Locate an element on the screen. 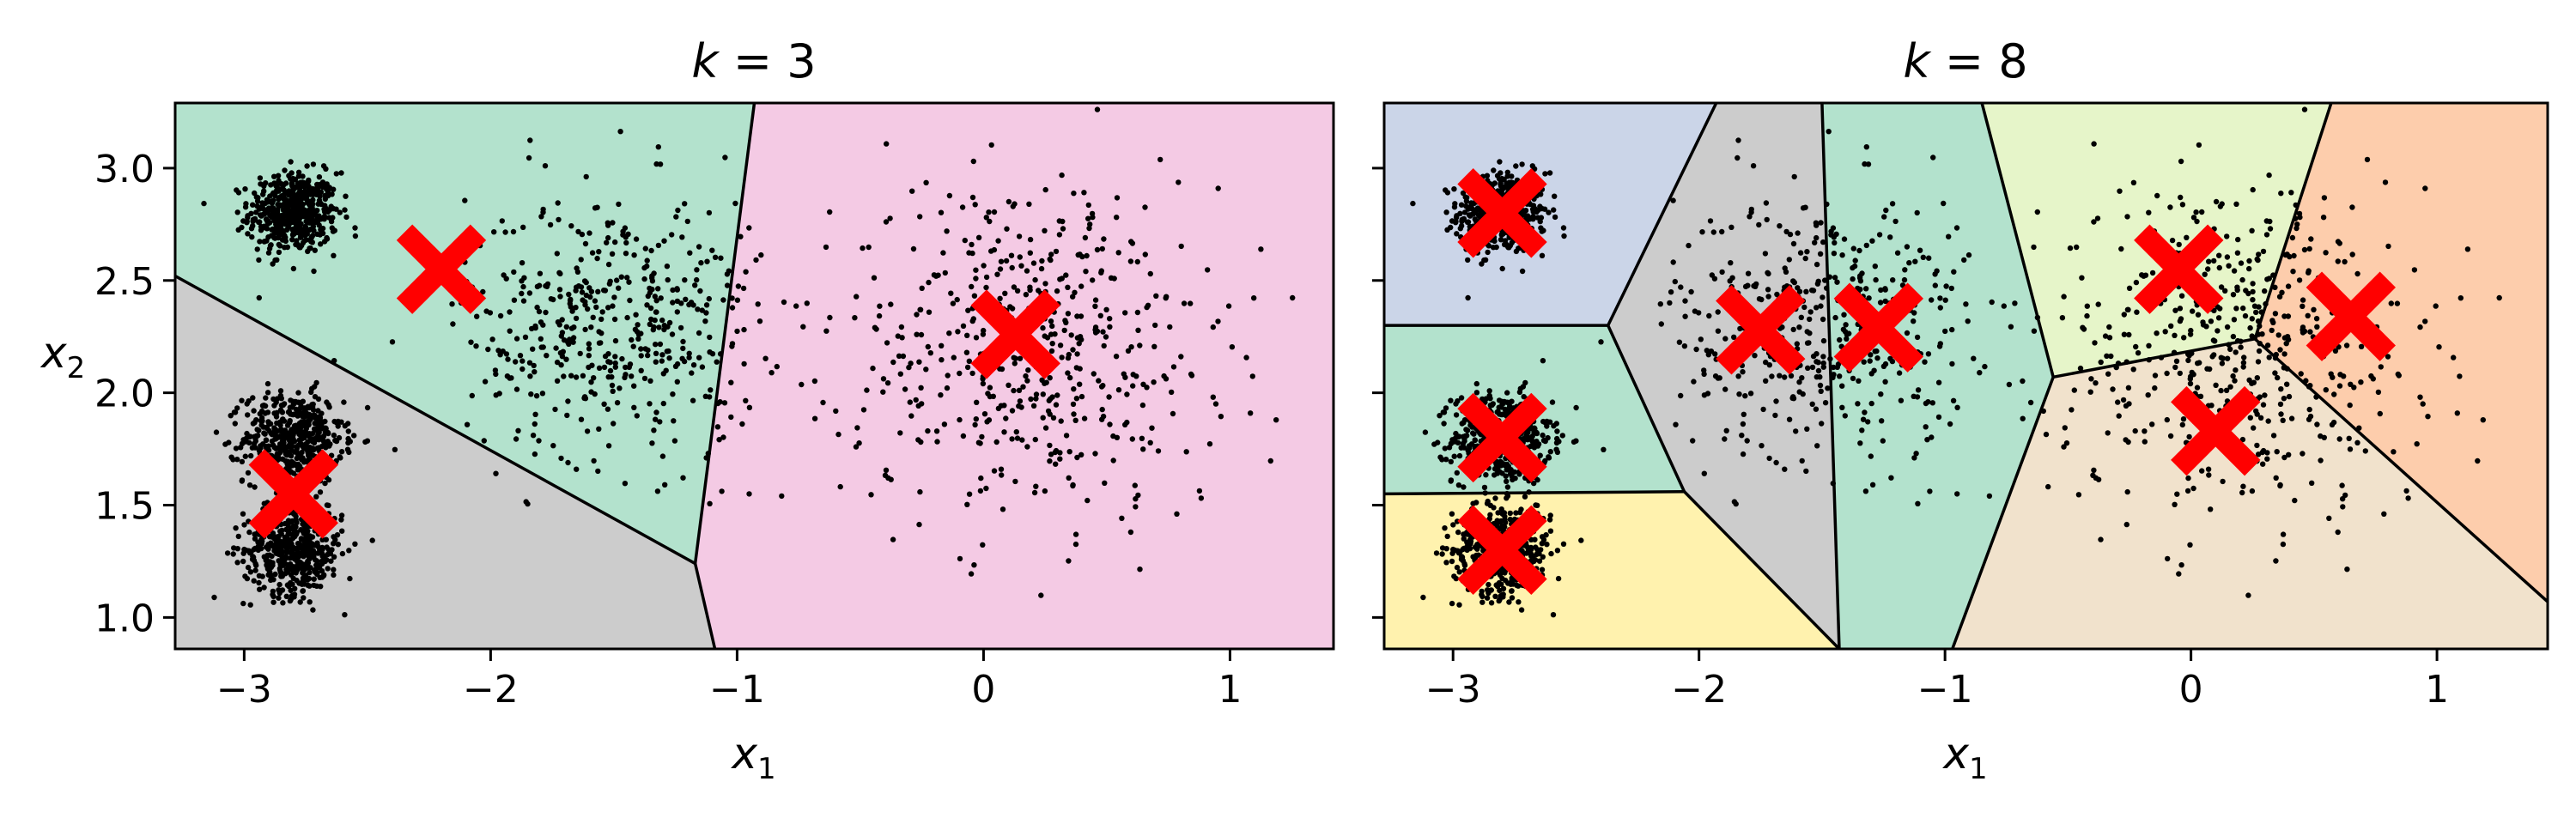  y-tick-label: 1.0 is located at coordinates (124, 618).